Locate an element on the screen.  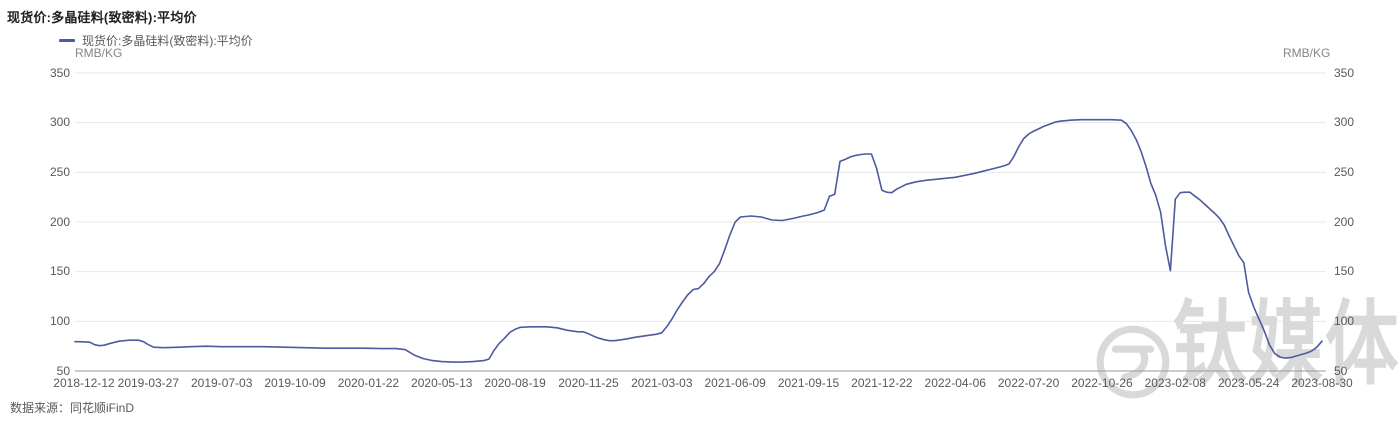
tmtpost-logo-icon is located at coordinates (1133, 362).